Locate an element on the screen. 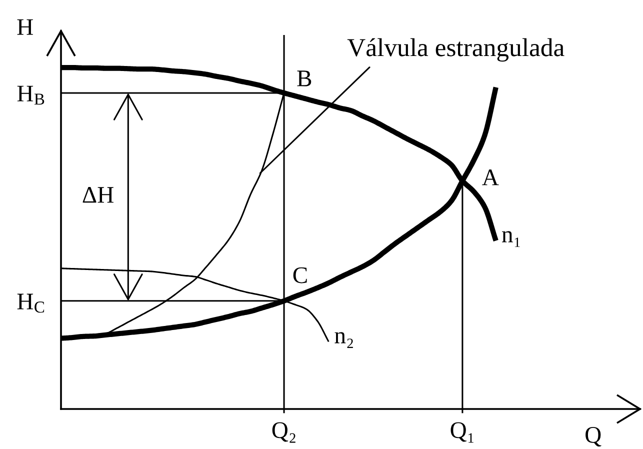  series-label: n₂ is located at coordinates (343, 340).